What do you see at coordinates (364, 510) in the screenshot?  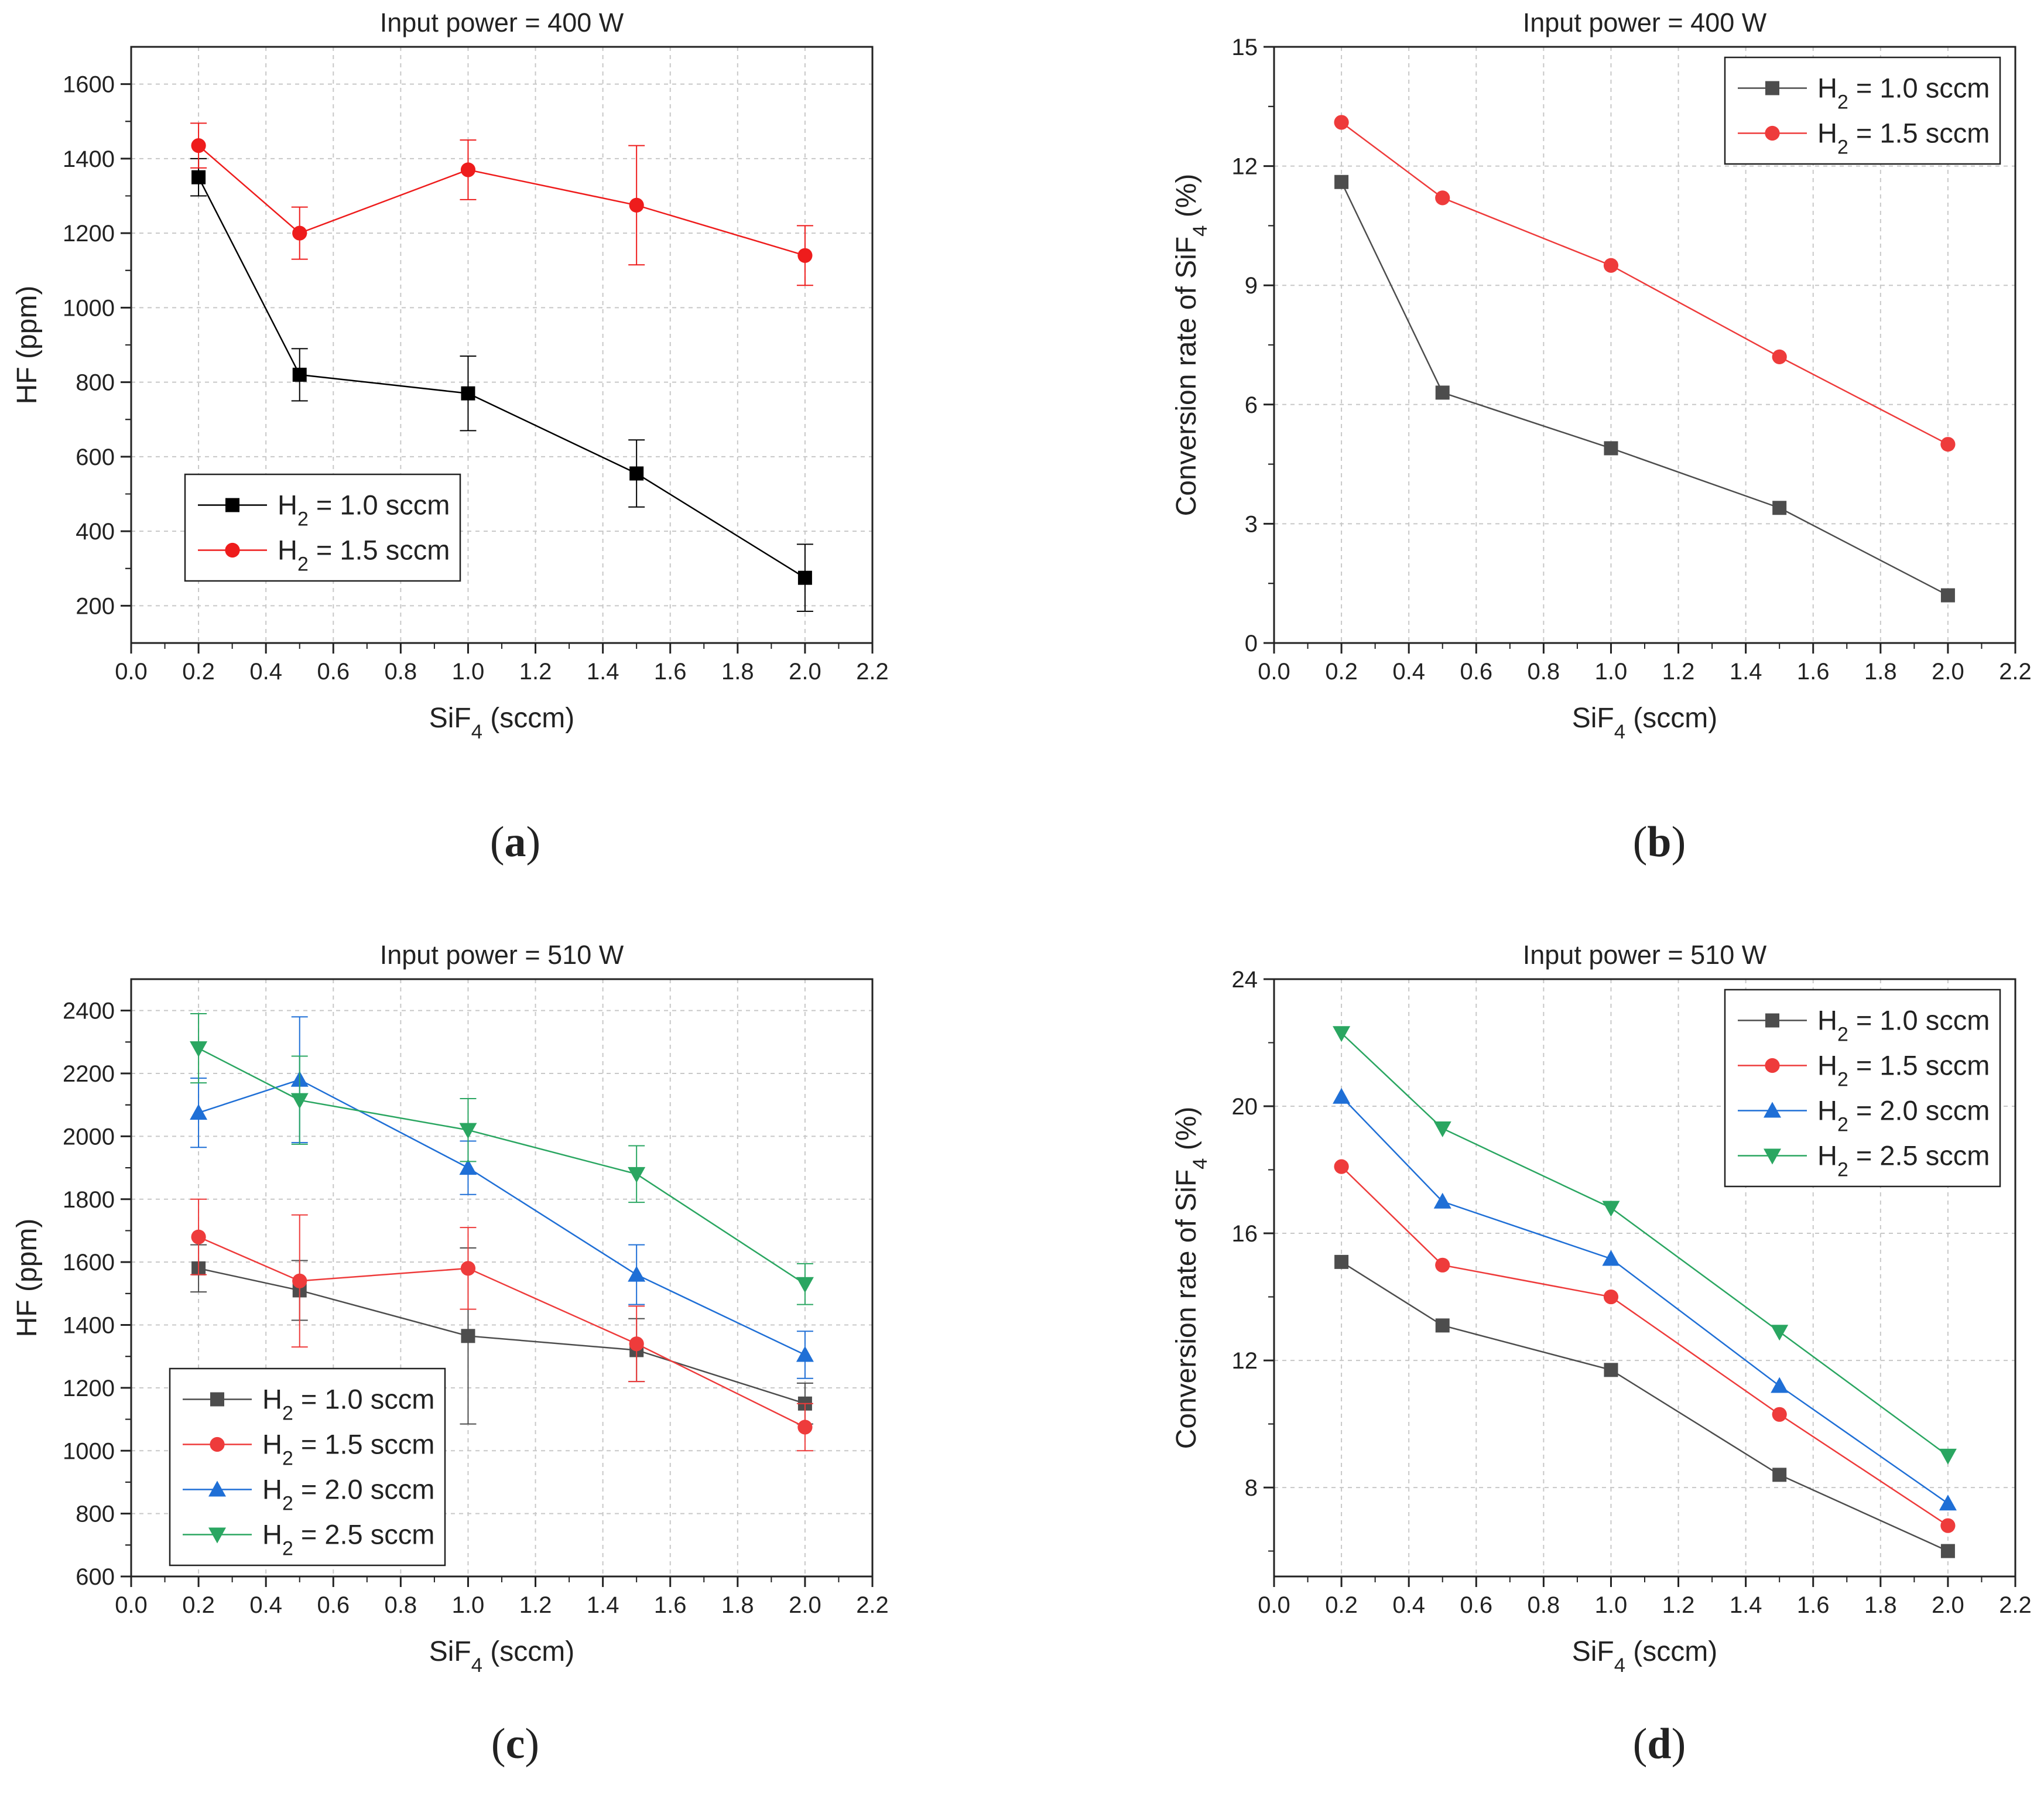 I see `legend-label: H2 = 1.0 sccm` at bounding box center [364, 510].